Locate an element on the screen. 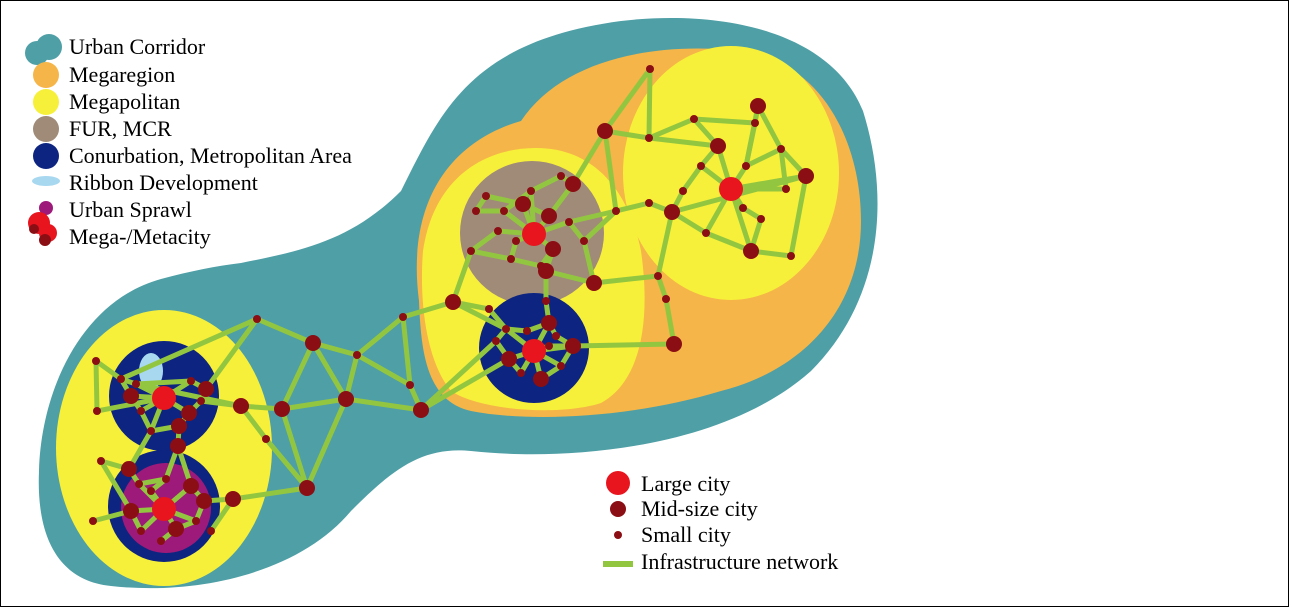  infrastructure-swatch is located at coordinates (618, 564).